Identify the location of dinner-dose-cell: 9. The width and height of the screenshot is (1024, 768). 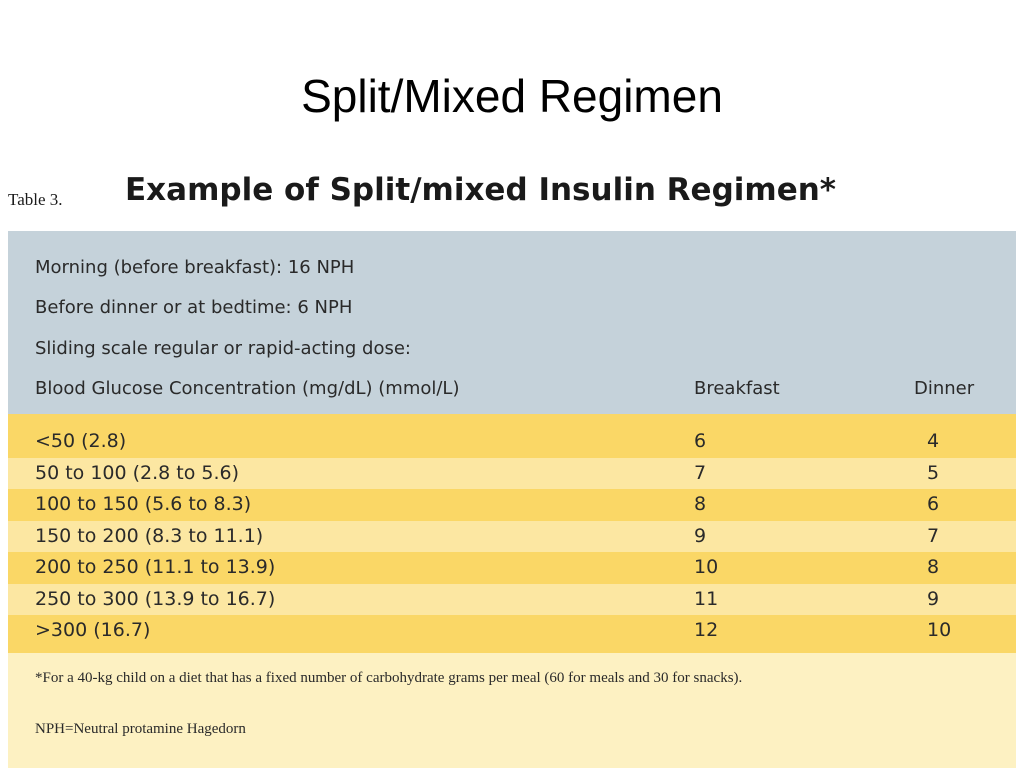
(933, 598).